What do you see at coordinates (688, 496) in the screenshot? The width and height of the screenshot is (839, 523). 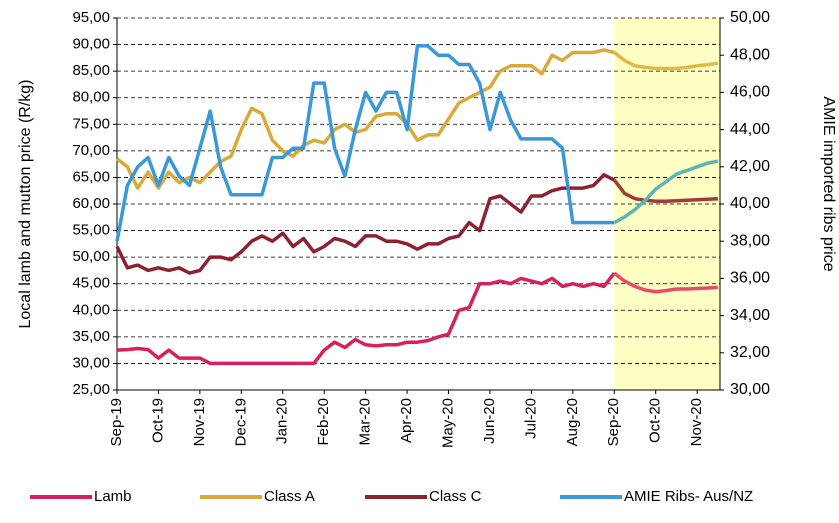 I see `legend-label: AMIE Ribs- Aus/NZ` at bounding box center [688, 496].